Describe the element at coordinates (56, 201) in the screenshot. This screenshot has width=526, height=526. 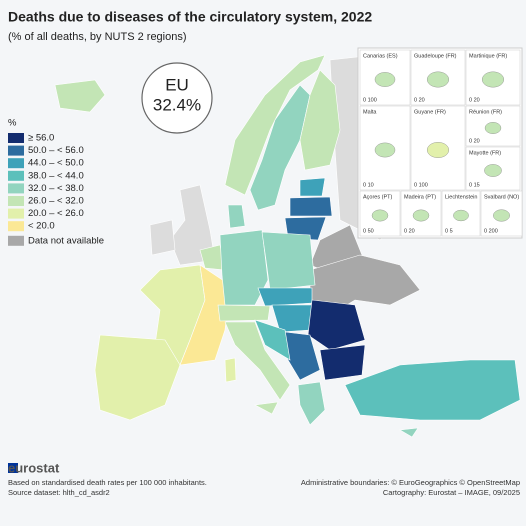
I see `legend-label: 26.0 – < 32.0` at that location.